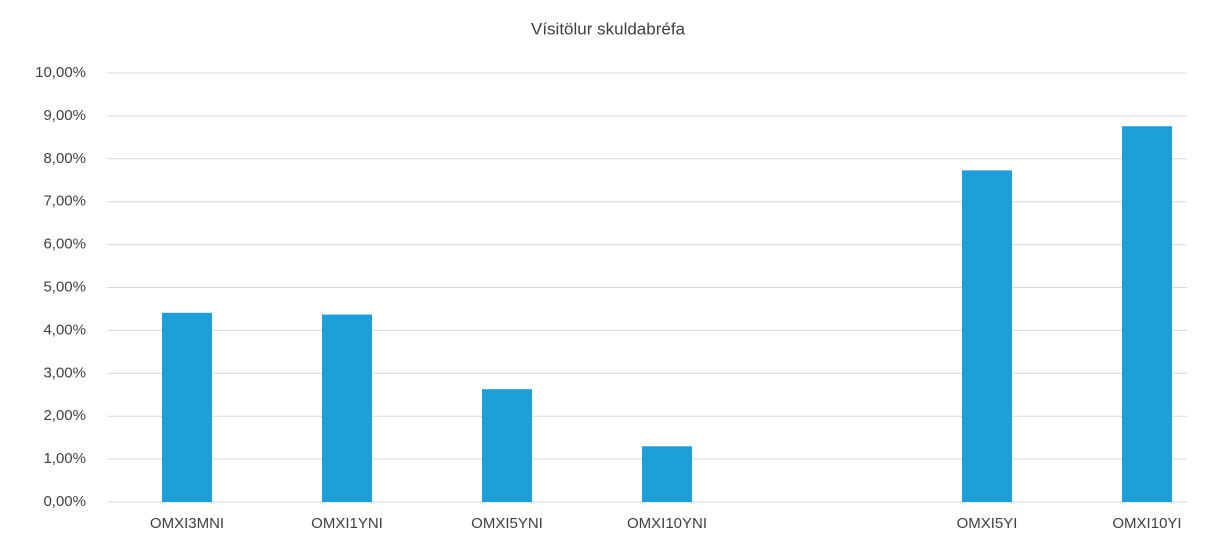  What do you see at coordinates (987, 523) in the screenshot?
I see `x-tick-label: OMXI5YI` at bounding box center [987, 523].